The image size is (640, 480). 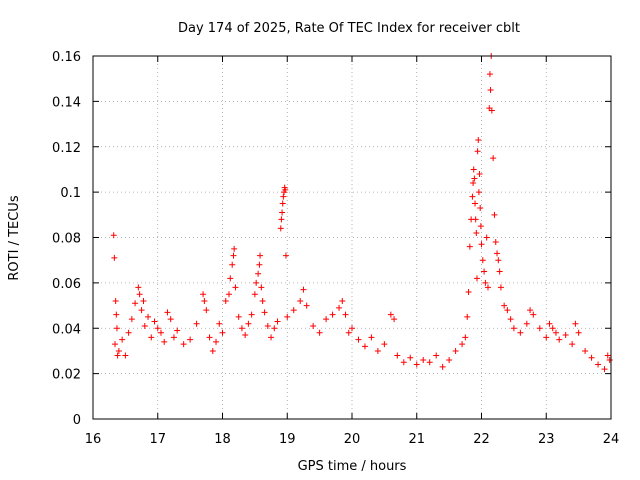 What do you see at coordinates (70, 193) in the screenshot?
I see `y-tick-label: 0.1` at bounding box center [70, 193].